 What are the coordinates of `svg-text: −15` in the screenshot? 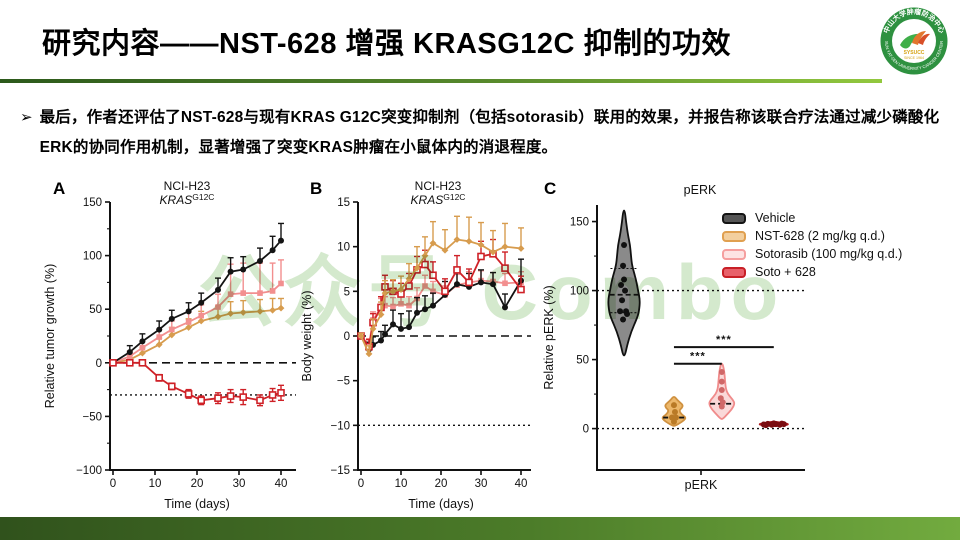 It's located at (340, 471).